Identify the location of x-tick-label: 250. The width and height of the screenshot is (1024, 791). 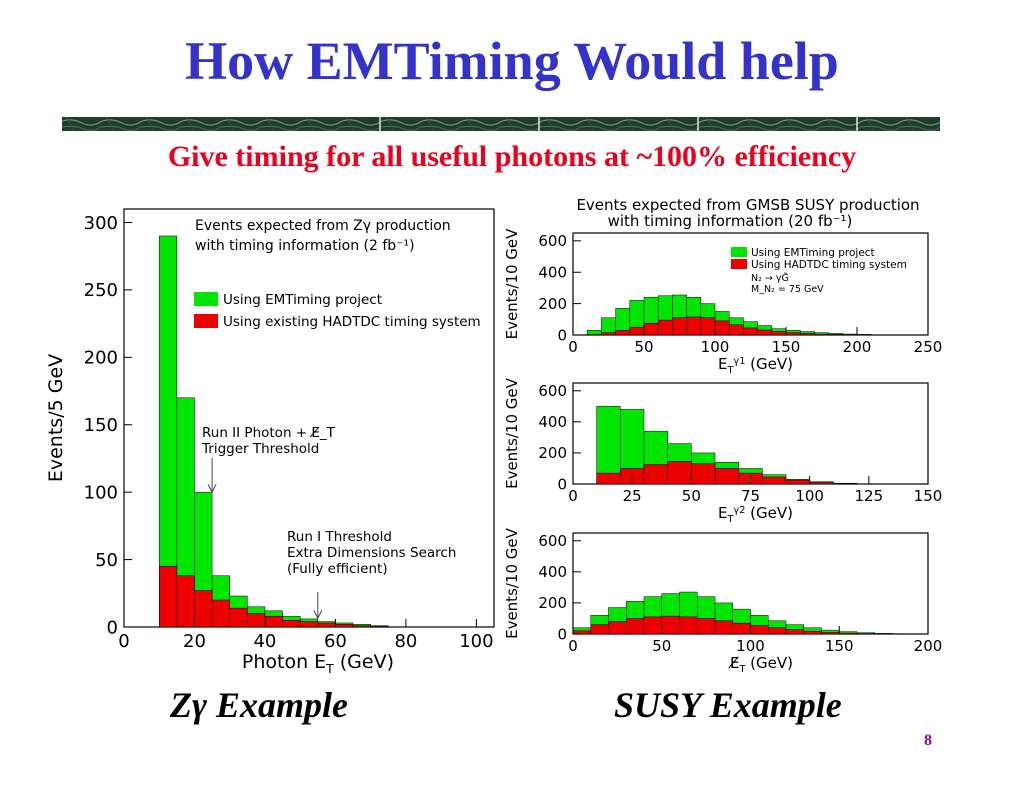
(928, 347).